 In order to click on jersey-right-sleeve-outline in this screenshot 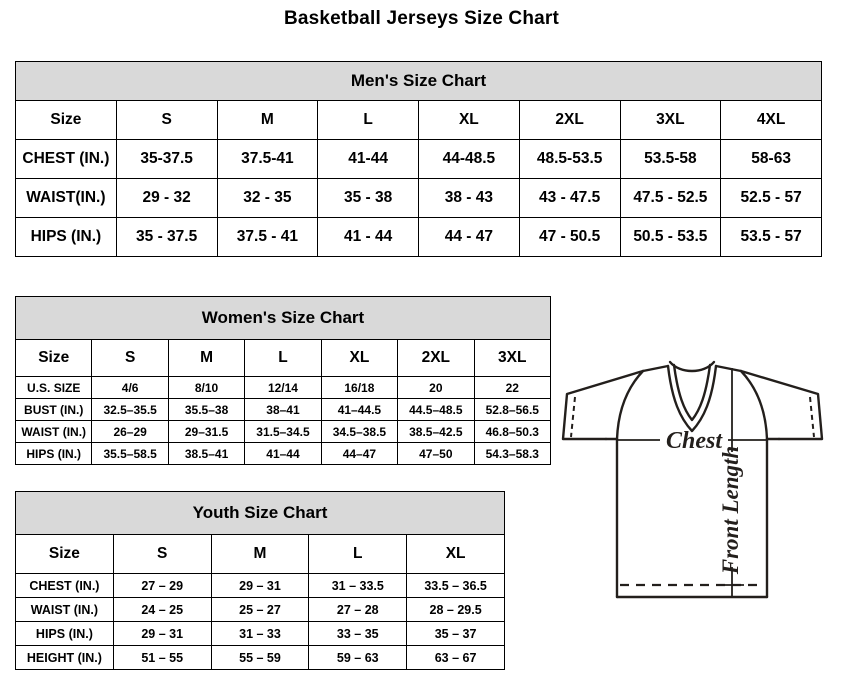, I will do `click(781, 405)`.